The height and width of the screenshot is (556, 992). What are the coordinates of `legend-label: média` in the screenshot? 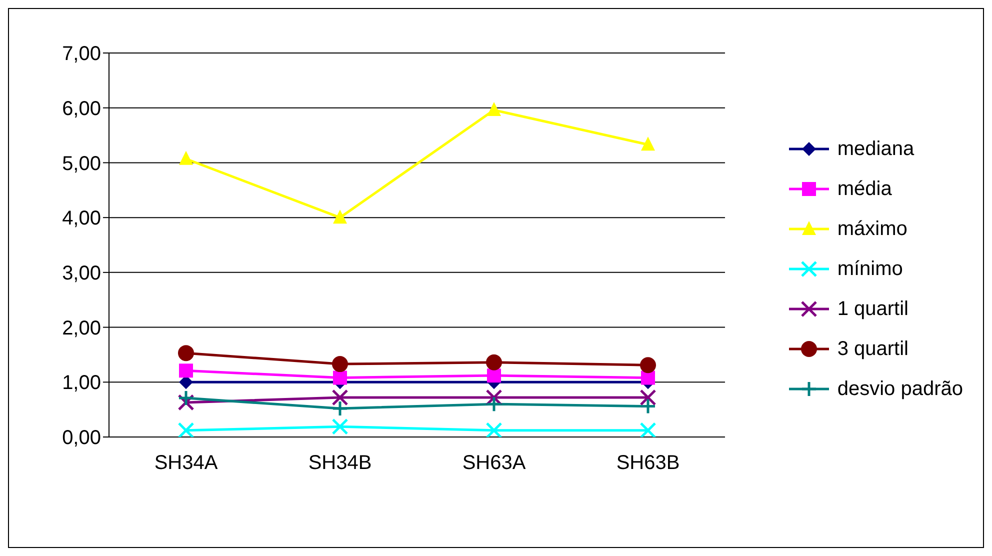 It's located at (864, 189).